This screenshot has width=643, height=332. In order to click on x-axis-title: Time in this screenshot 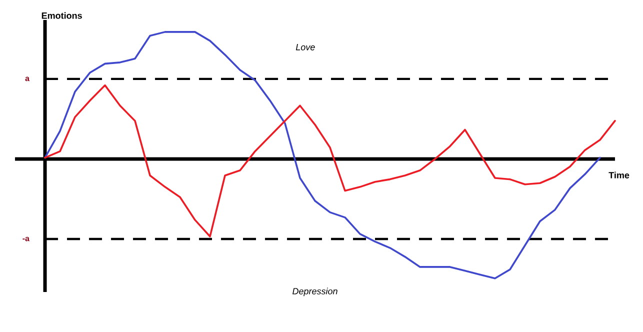, I will do `click(619, 175)`.